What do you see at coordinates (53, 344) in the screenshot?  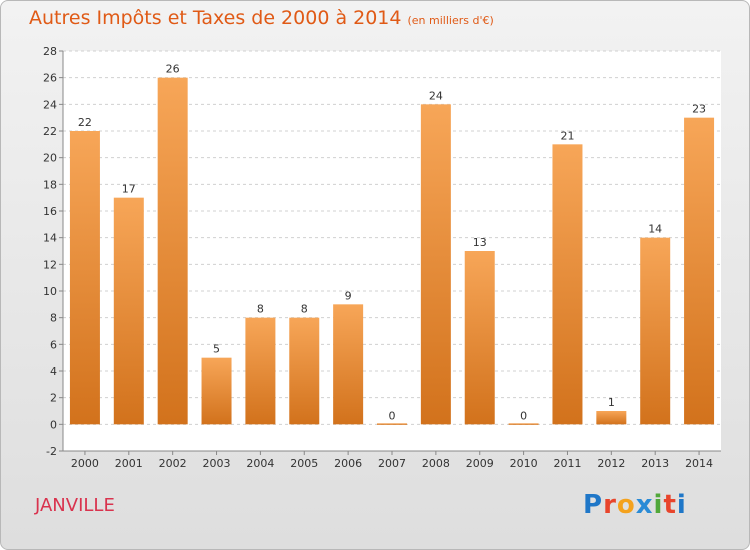 I see `y-tick-label: 6` at bounding box center [53, 344].